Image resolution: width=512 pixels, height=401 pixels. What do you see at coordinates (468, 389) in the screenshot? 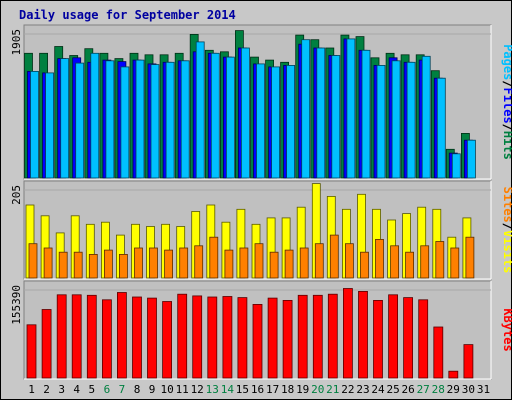
I see `day-label: 30` at bounding box center [468, 389].